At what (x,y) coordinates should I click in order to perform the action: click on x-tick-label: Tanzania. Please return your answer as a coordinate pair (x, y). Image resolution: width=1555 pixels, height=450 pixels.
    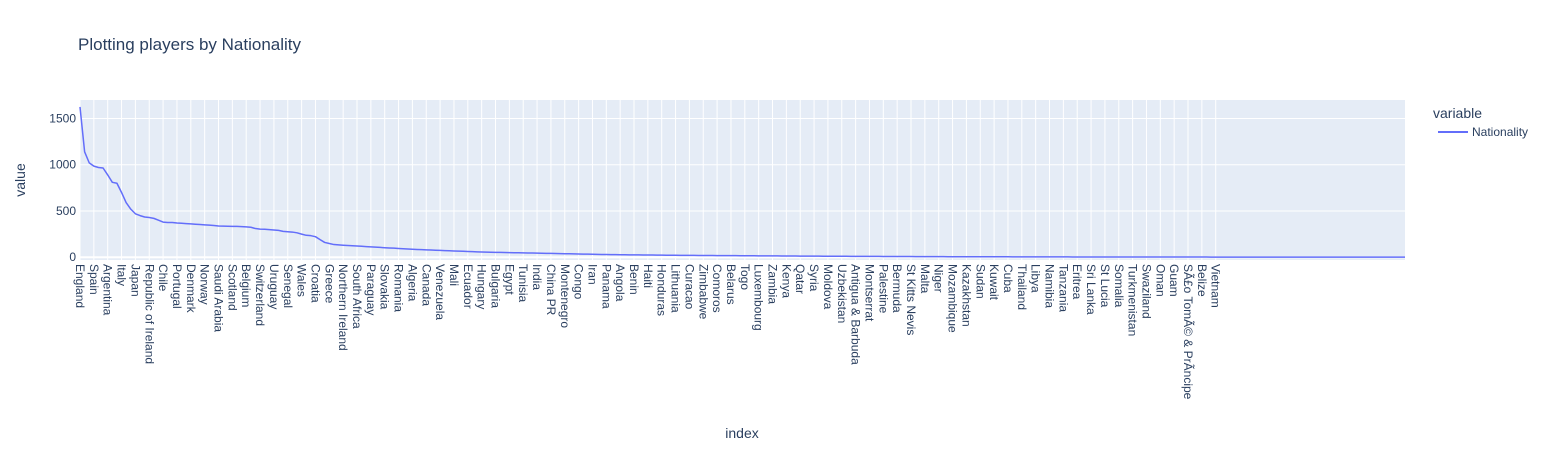
    Looking at the image, I should click on (1063, 288).